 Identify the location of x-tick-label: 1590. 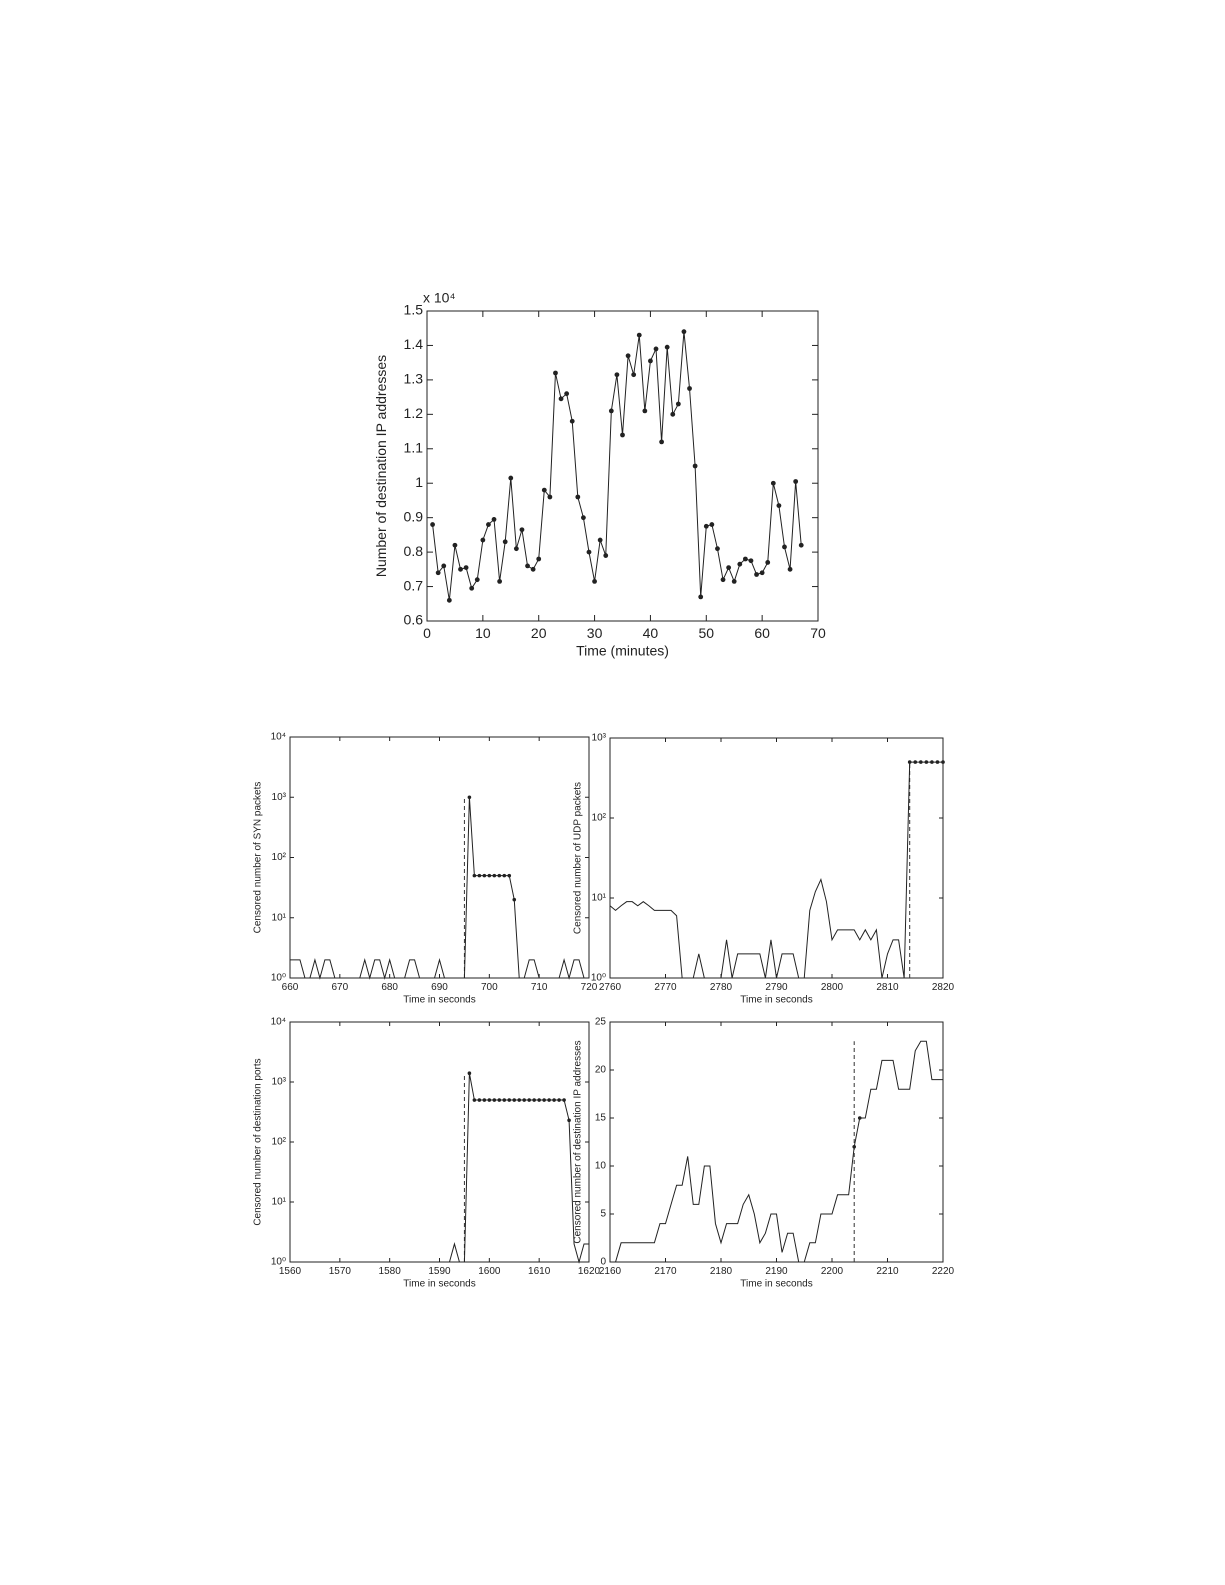
(439, 1271).